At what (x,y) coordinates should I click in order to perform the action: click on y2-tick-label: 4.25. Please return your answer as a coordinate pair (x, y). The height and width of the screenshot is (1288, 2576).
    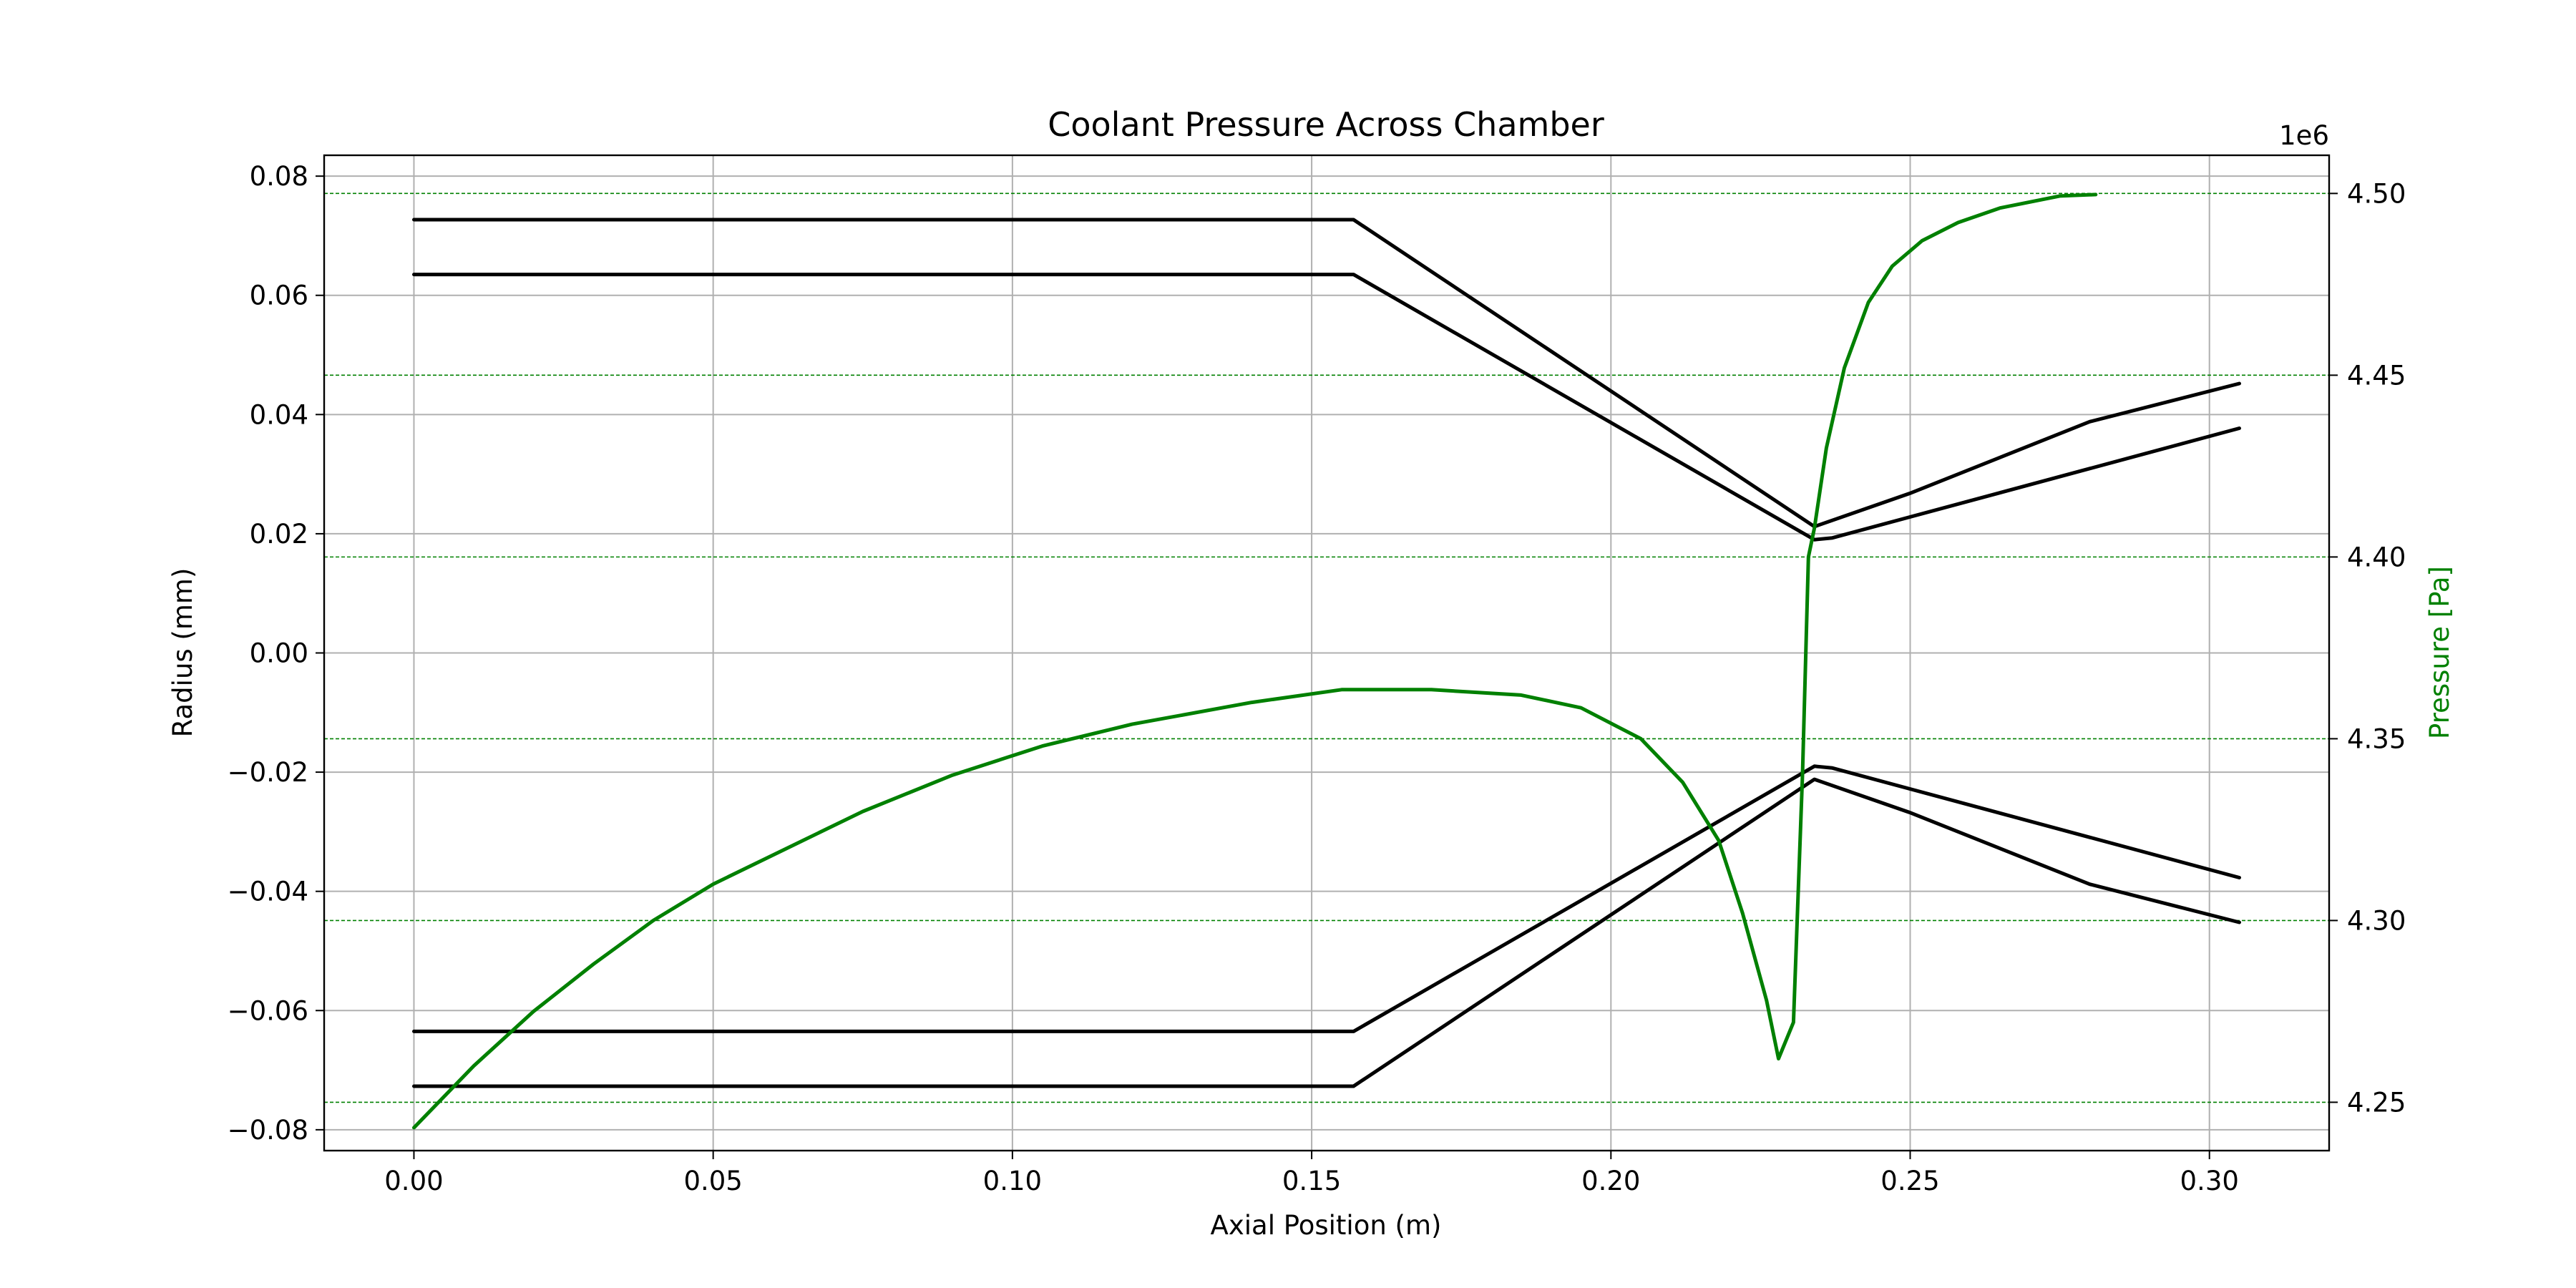
    Looking at the image, I should click on (2376, 1102).